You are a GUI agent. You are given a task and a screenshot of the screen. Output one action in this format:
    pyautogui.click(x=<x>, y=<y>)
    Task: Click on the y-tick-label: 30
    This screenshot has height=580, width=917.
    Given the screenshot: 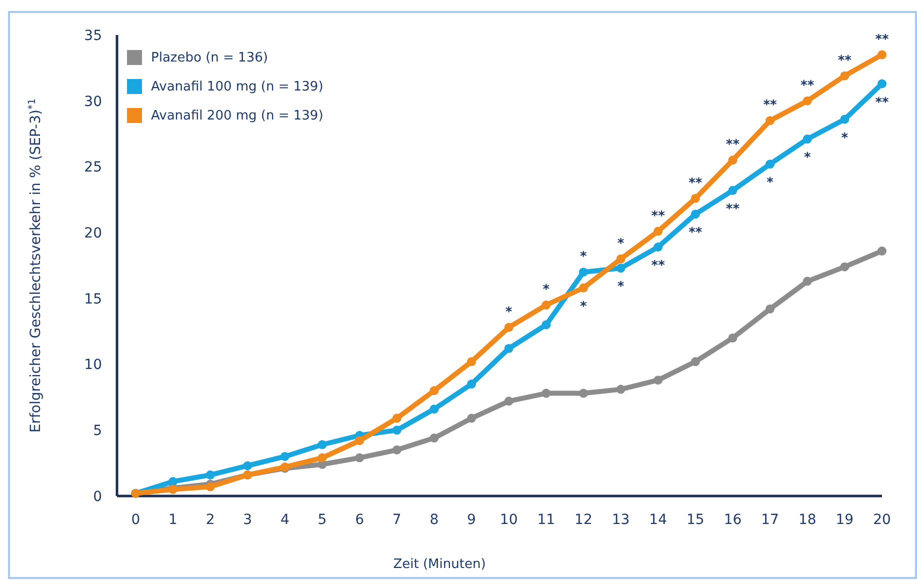 What is the action you would take?
    pyautogui.click(x=93, y=102)
    